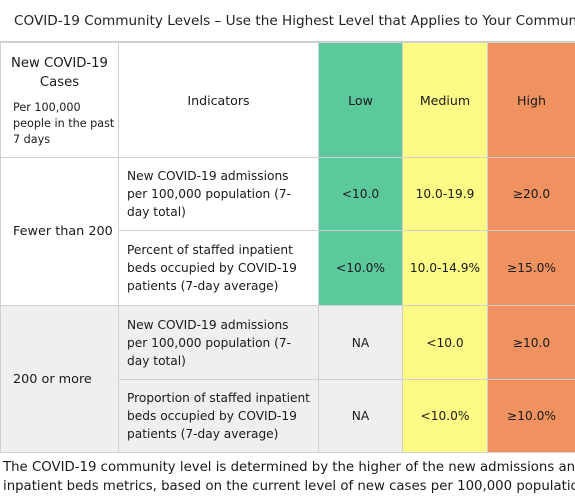 This screenshot has height=500, width=575. Describe the element at coordinates (531, 342) in the screenshot. I see `high-value-cell: ≥10.0` at that location.